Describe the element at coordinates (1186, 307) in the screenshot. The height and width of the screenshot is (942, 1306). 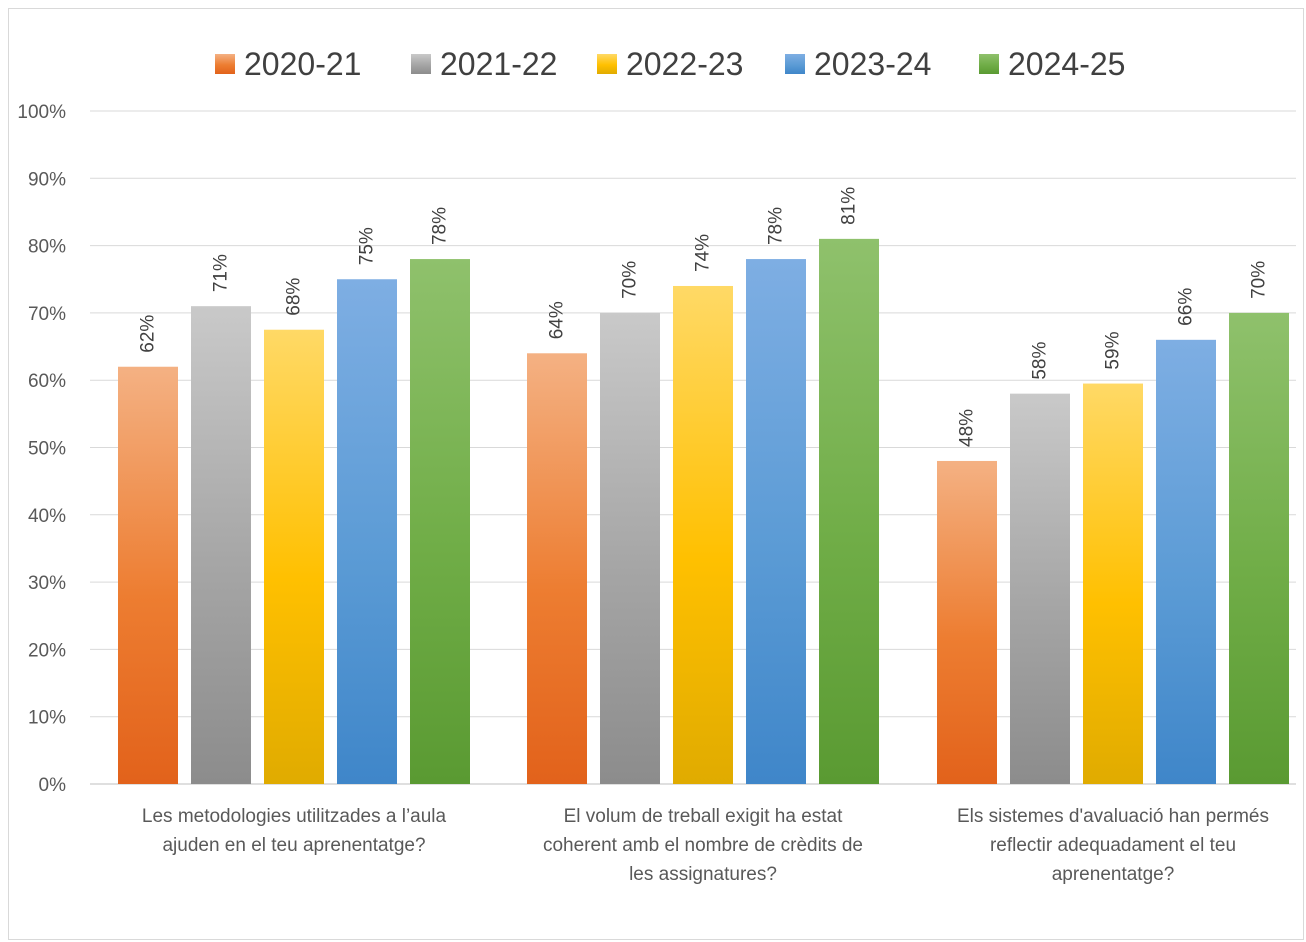
I see `data-label: 66%` at that location.